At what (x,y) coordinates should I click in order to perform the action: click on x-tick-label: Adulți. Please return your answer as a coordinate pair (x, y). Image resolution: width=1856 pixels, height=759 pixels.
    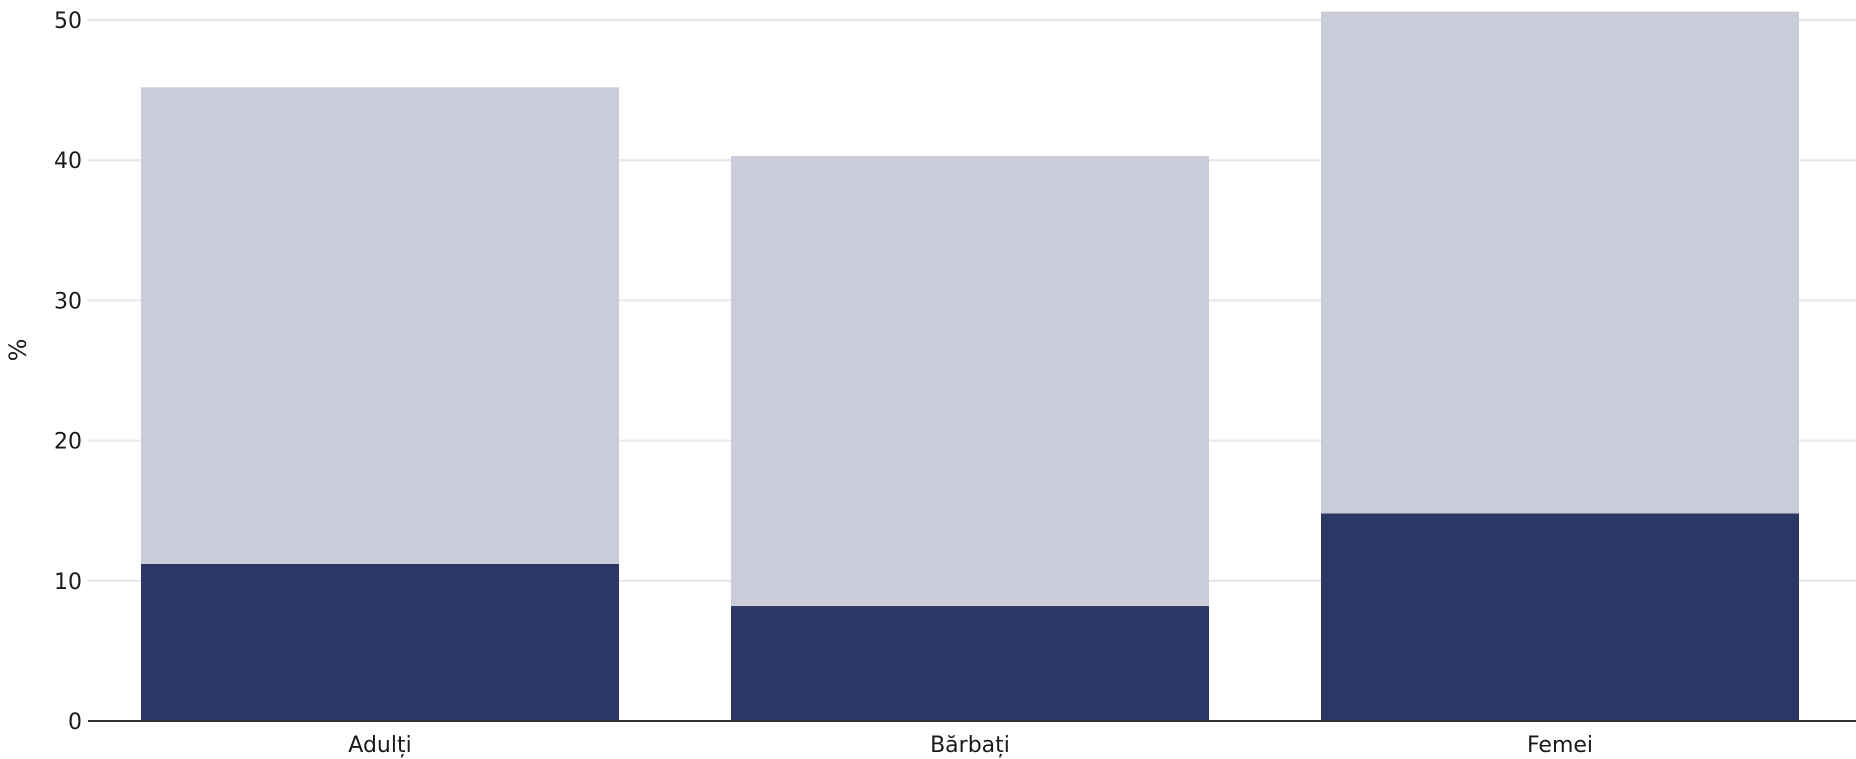
    Looking at the image, I should click on (379, 745).